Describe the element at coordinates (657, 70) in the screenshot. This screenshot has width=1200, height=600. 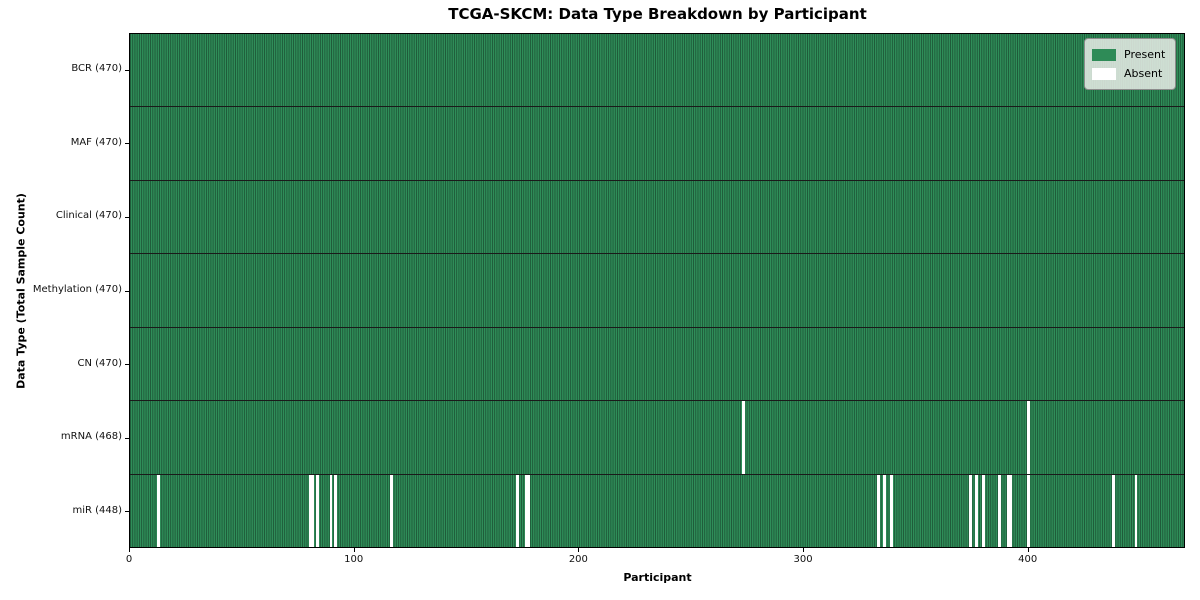
I see `heatmap-row-BCR` at that location.